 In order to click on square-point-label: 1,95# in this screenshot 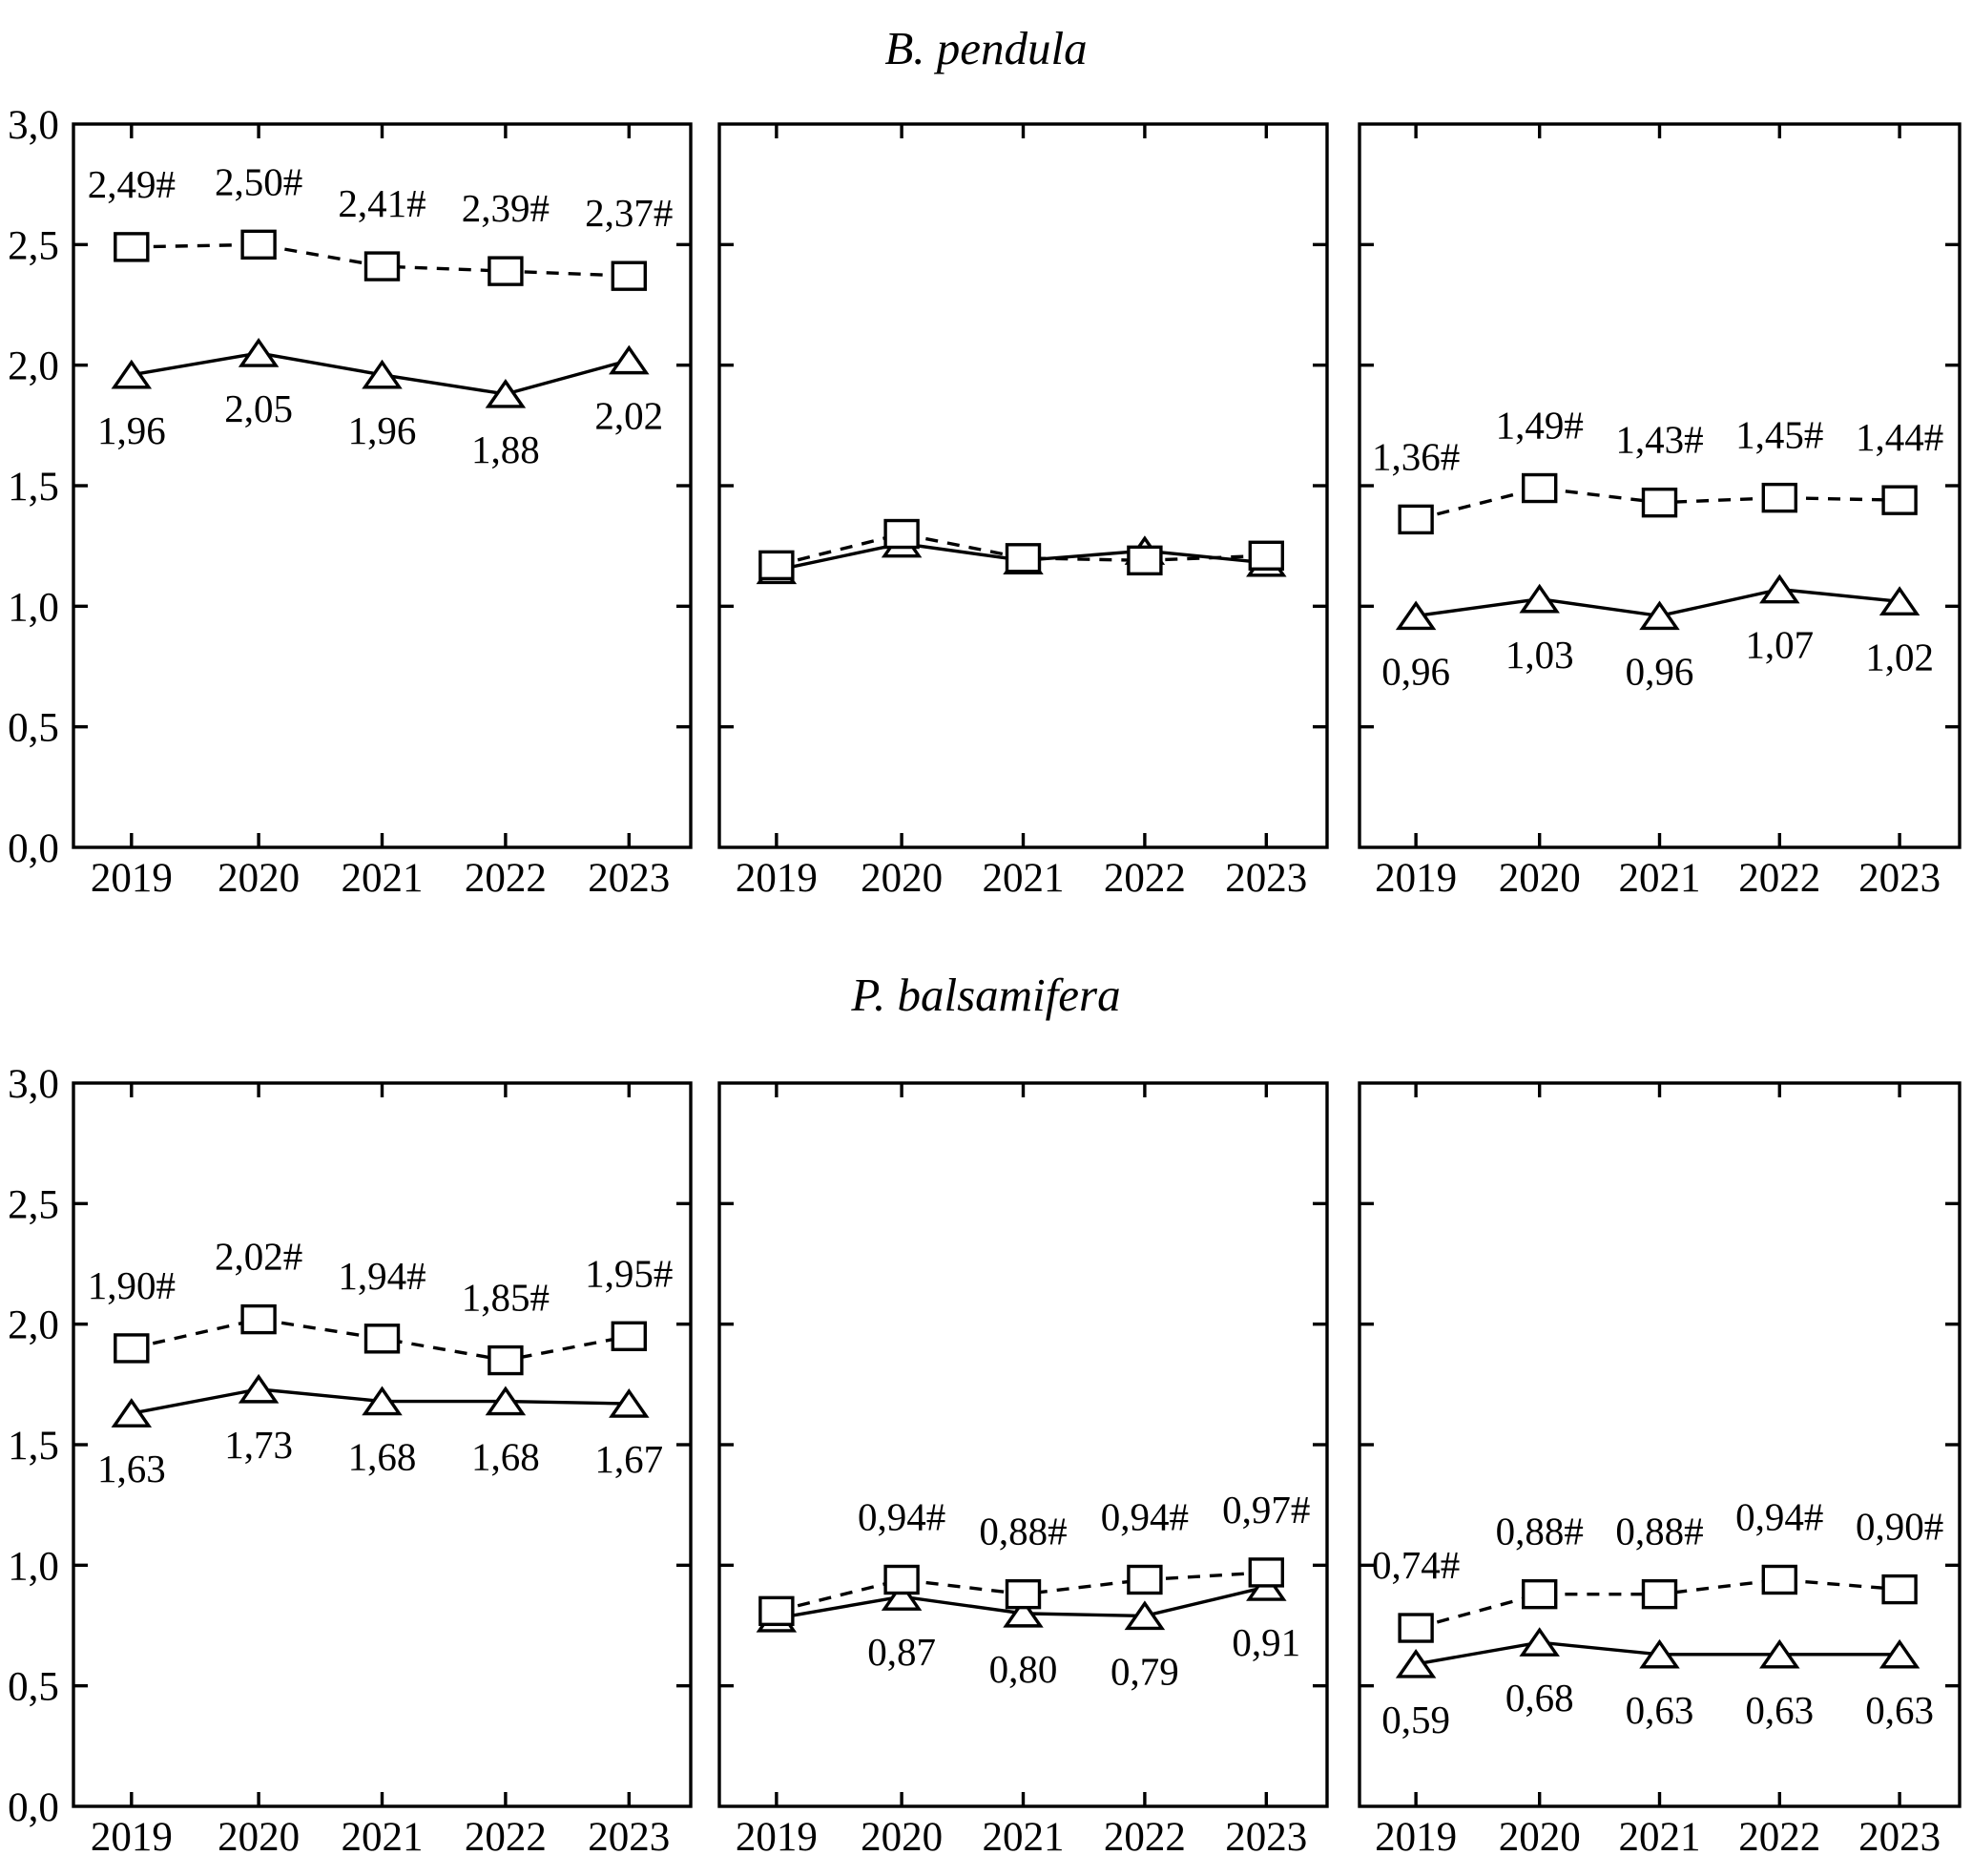, I will do `click(629, 1273)`.